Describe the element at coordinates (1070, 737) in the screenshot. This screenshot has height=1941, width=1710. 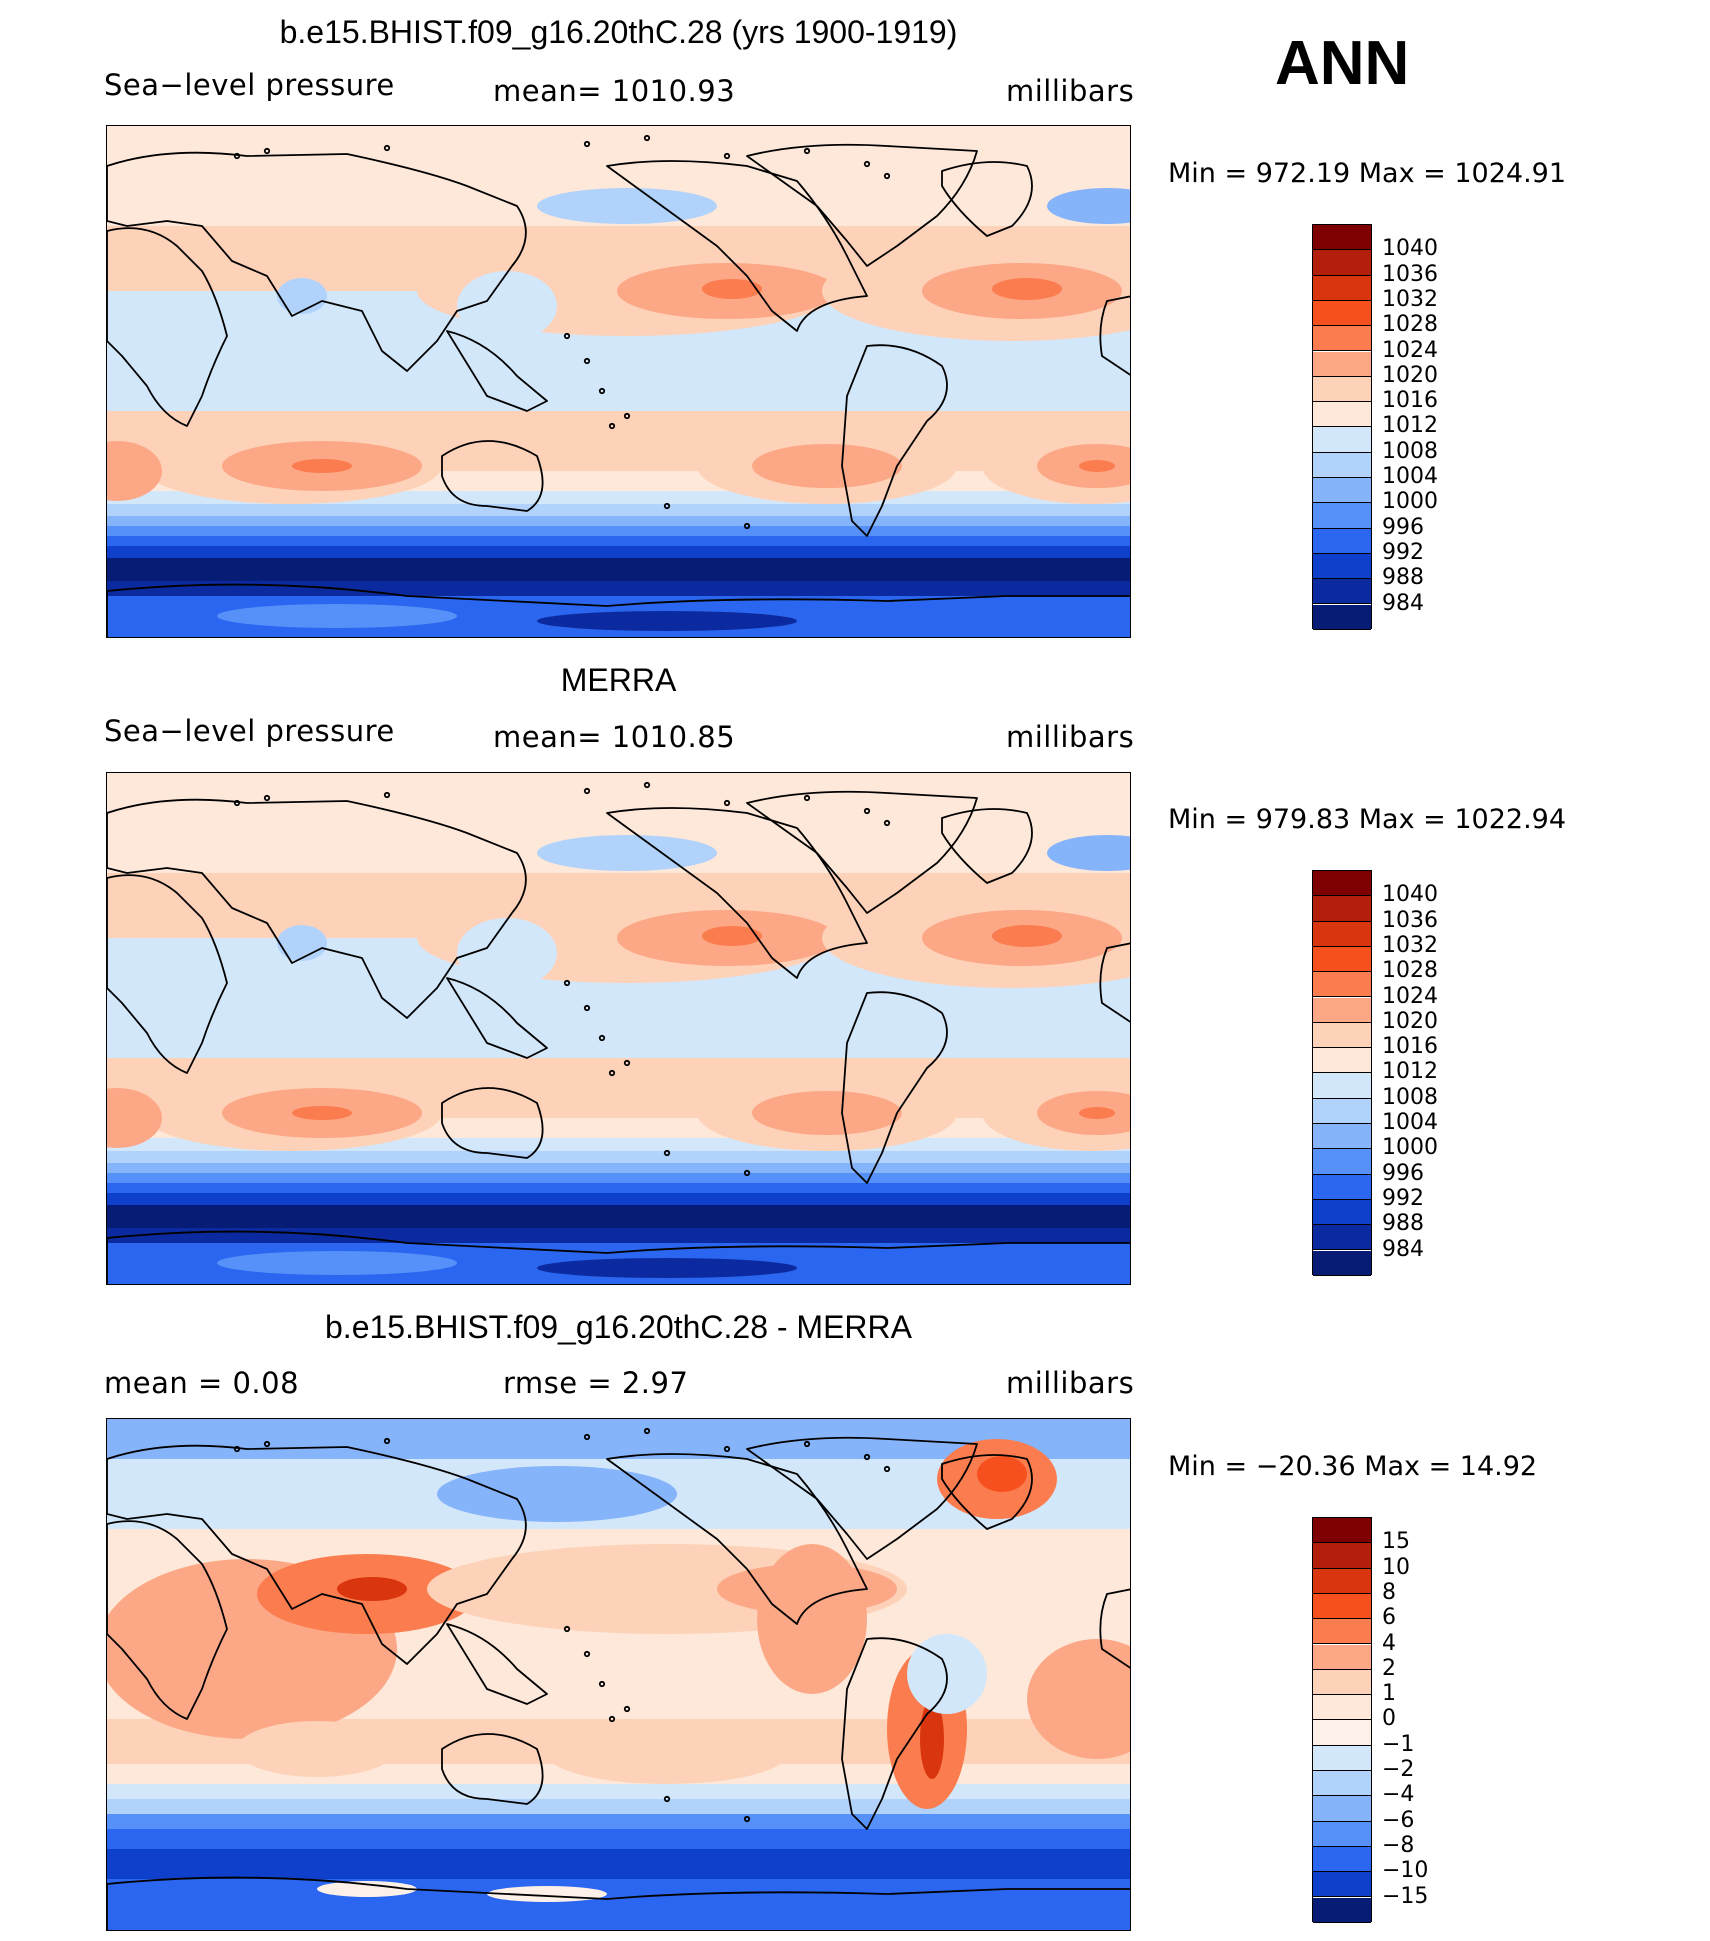
I see `panel-2-units-label: millibars` at that location.